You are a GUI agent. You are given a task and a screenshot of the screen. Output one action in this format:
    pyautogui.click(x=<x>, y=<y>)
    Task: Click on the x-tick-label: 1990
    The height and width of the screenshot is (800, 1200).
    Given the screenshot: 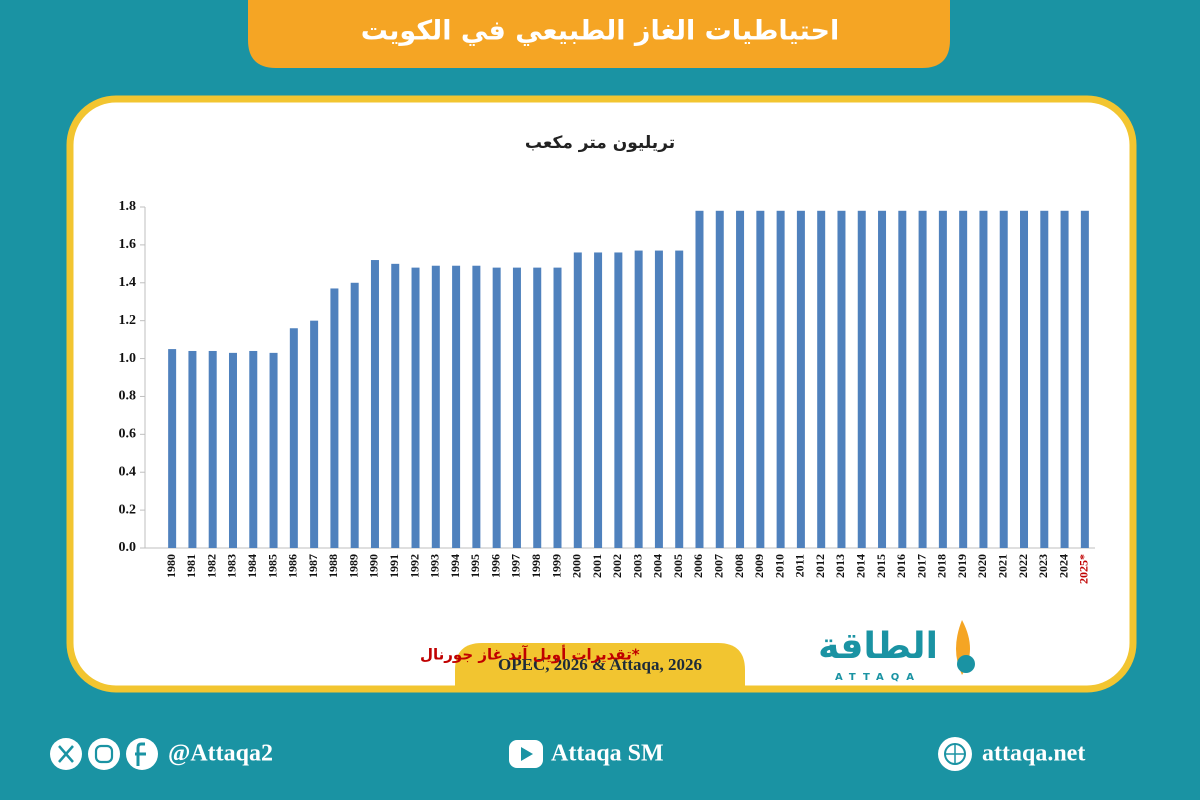 What is the action you would take?
    pyautogui.click(x=374, y=566)
    